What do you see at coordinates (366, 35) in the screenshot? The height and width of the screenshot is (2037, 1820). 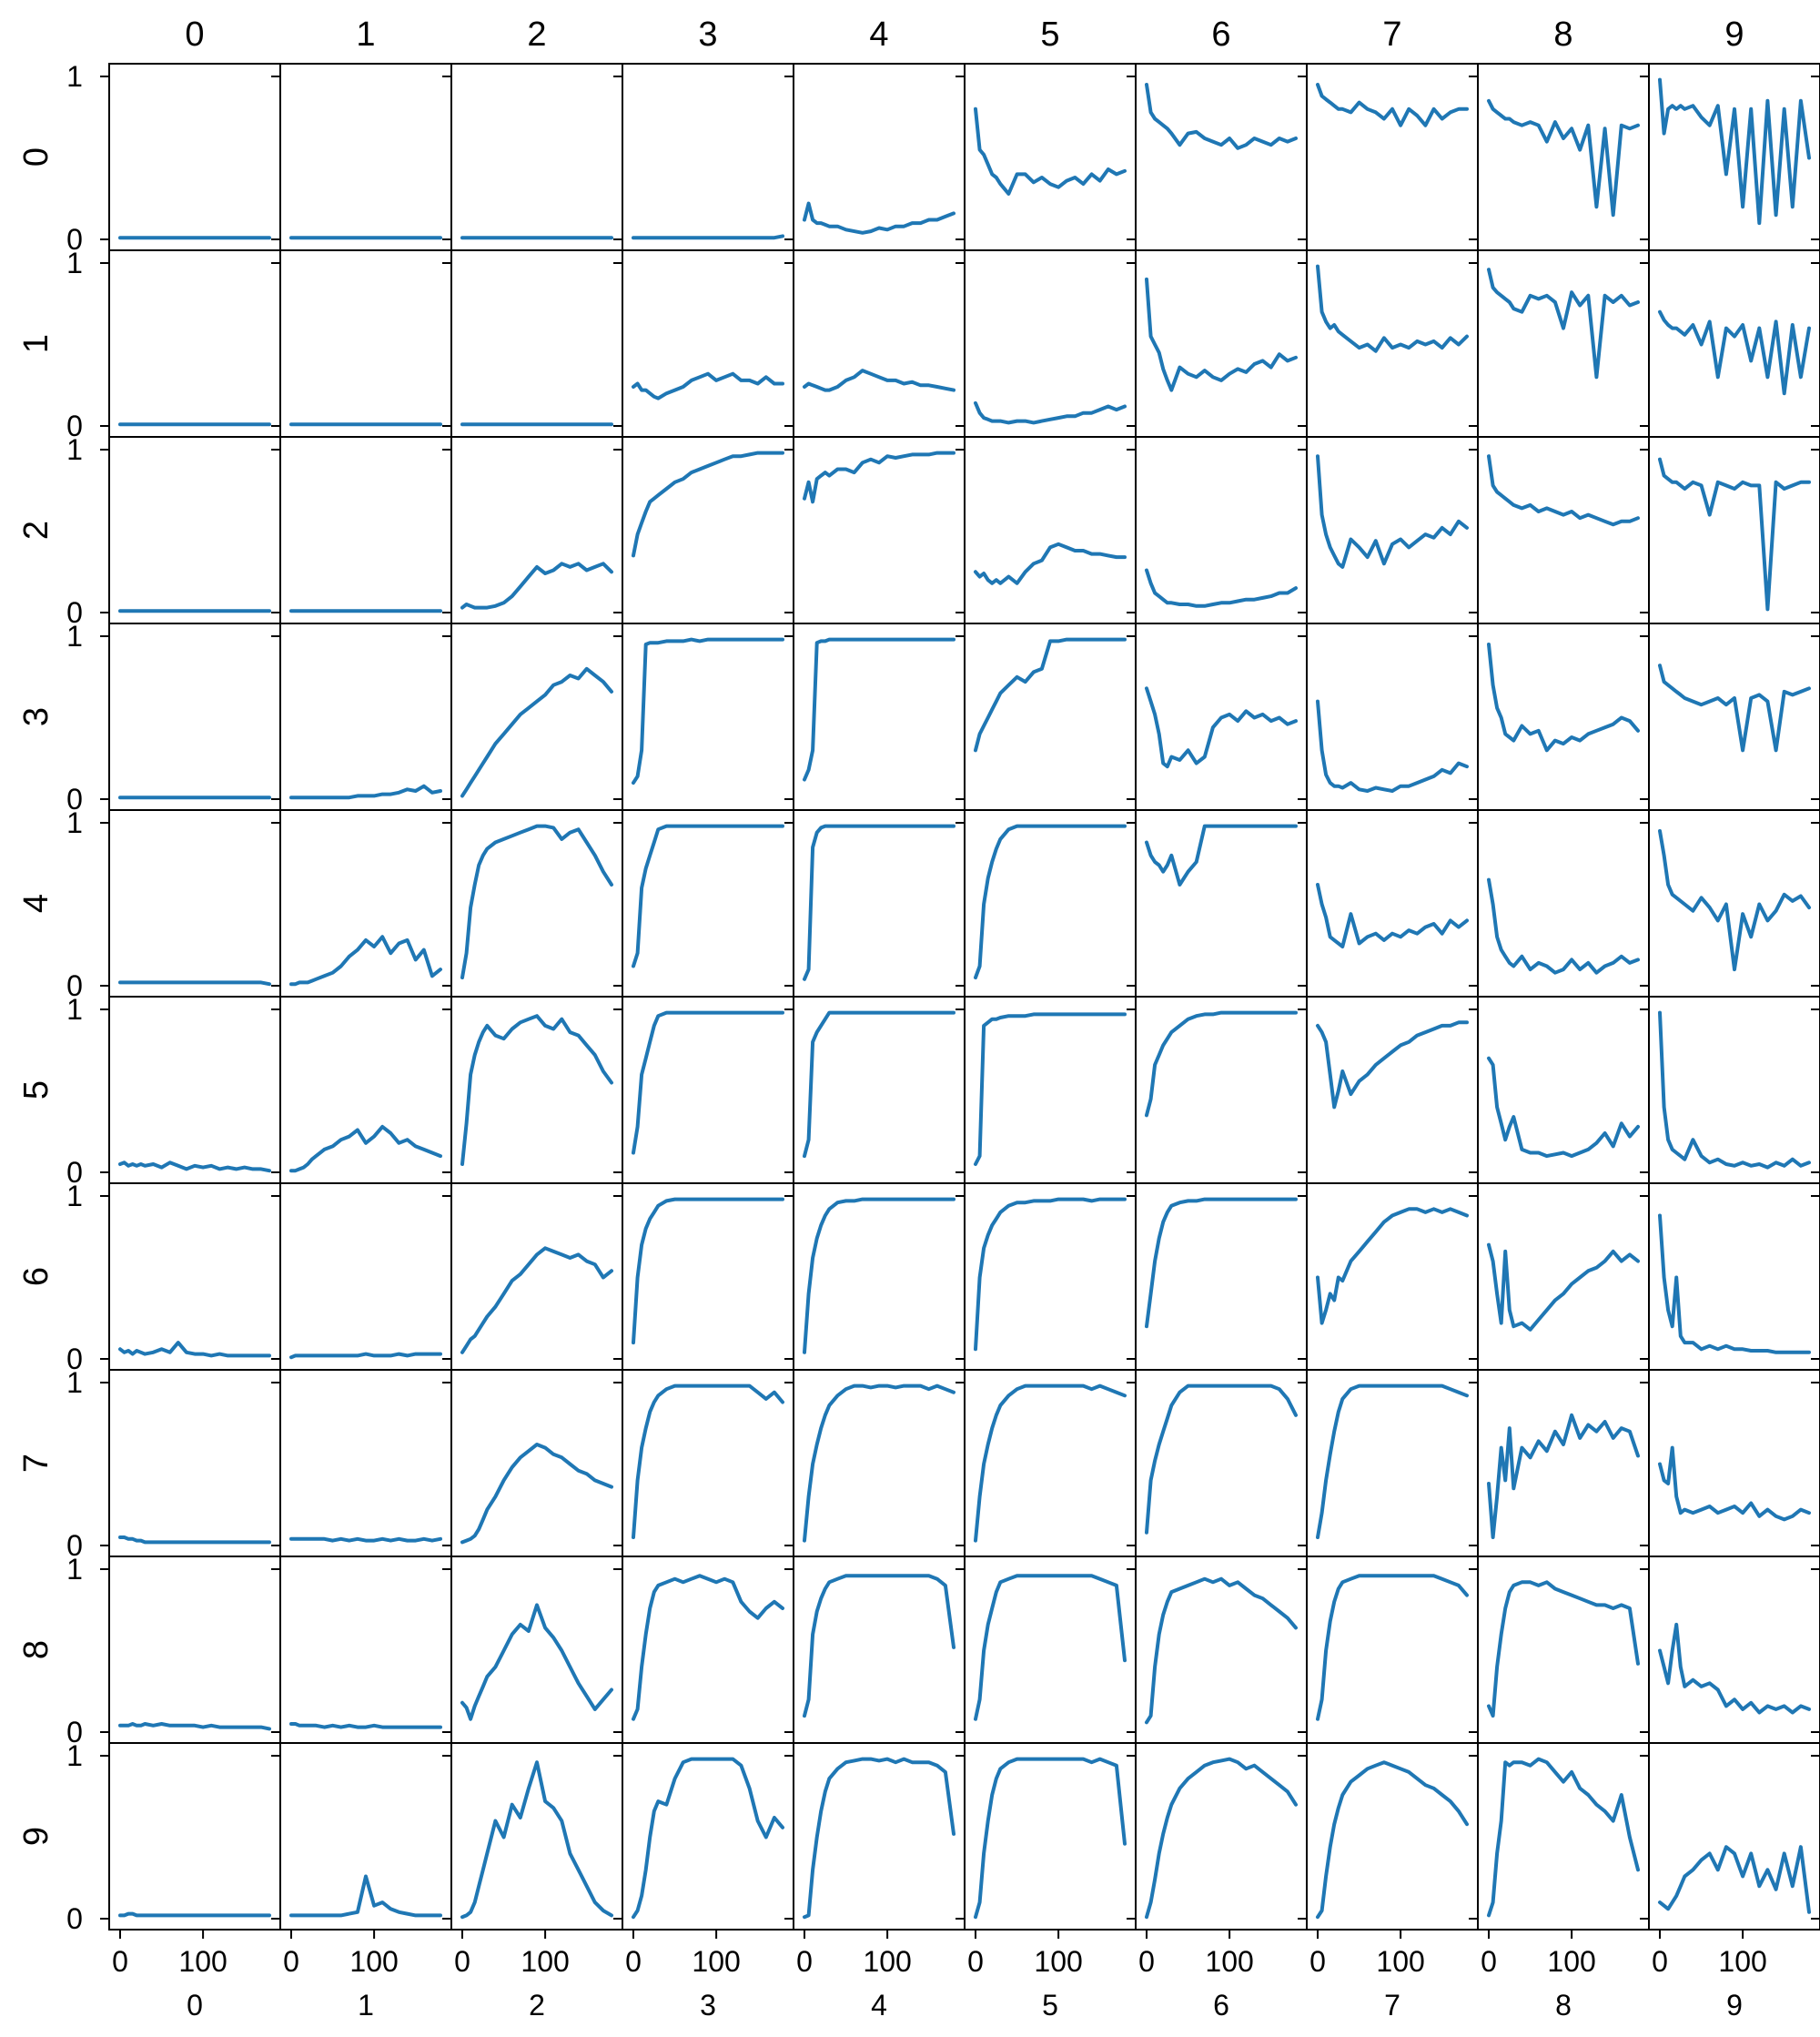 I see `column-header: 1` at bounding box center [366, 35].